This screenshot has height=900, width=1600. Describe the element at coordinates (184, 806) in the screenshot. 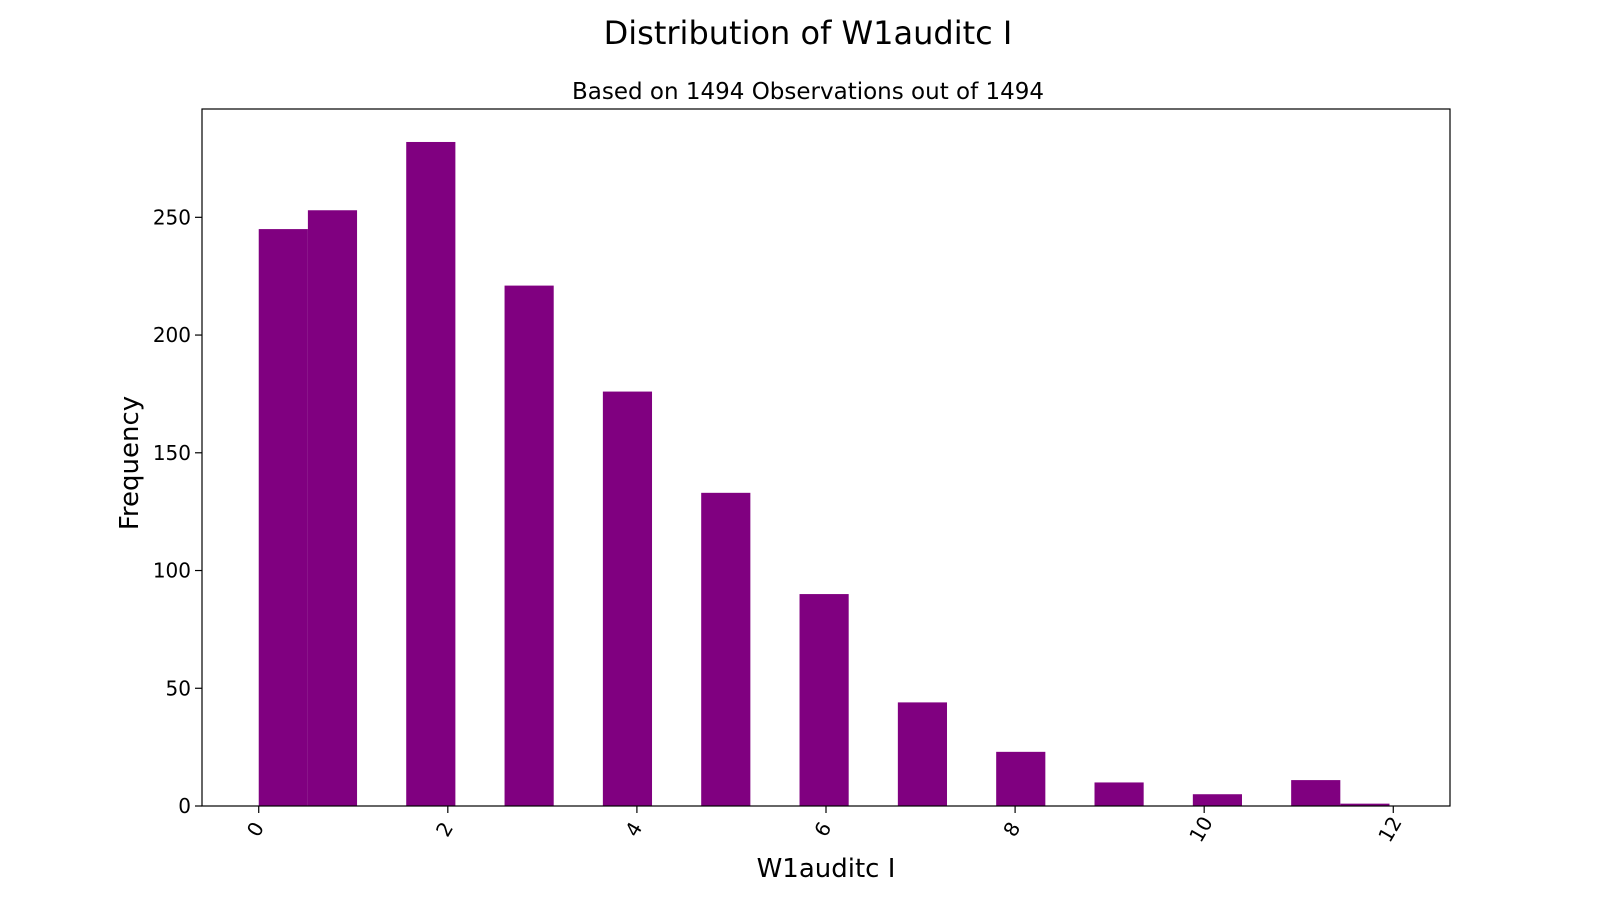

I see `y-tick-label: 0` at that location.